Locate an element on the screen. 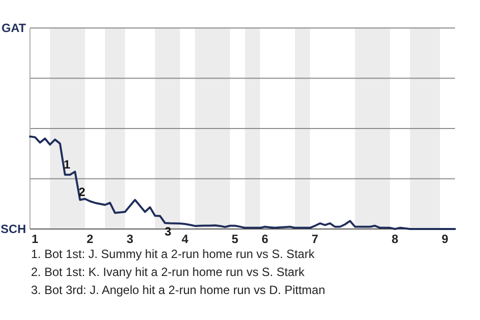  x-tick-label: 2 is located at coordinates (90, 239).